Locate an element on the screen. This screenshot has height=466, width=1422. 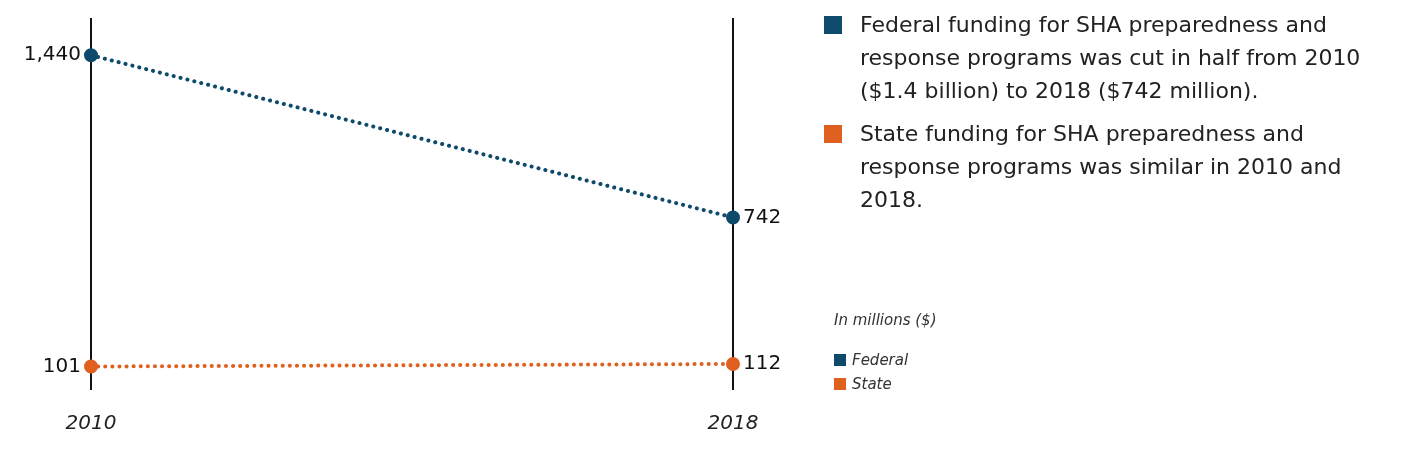
data-label: 742 is located at coordinates (762, 215).